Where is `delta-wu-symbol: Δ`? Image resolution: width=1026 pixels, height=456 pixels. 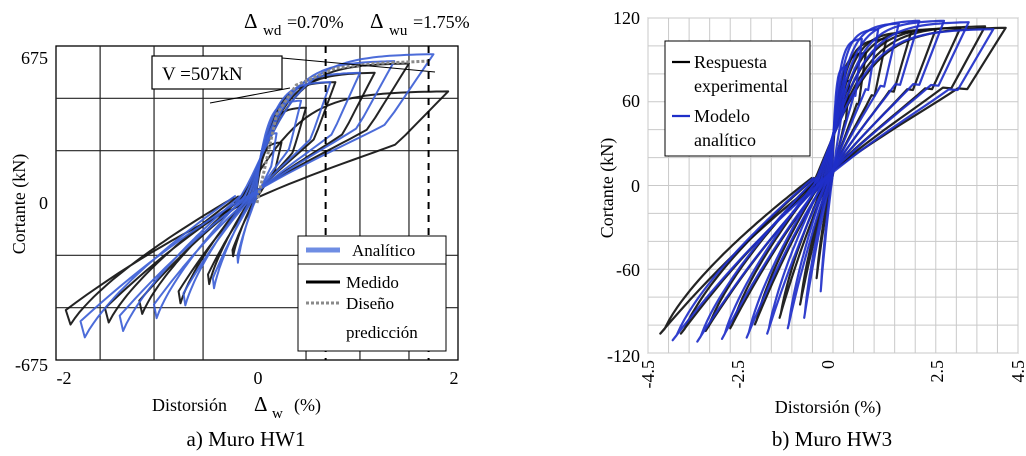 delta-wu-symbol: Δ is located at coordinates (377, 21).